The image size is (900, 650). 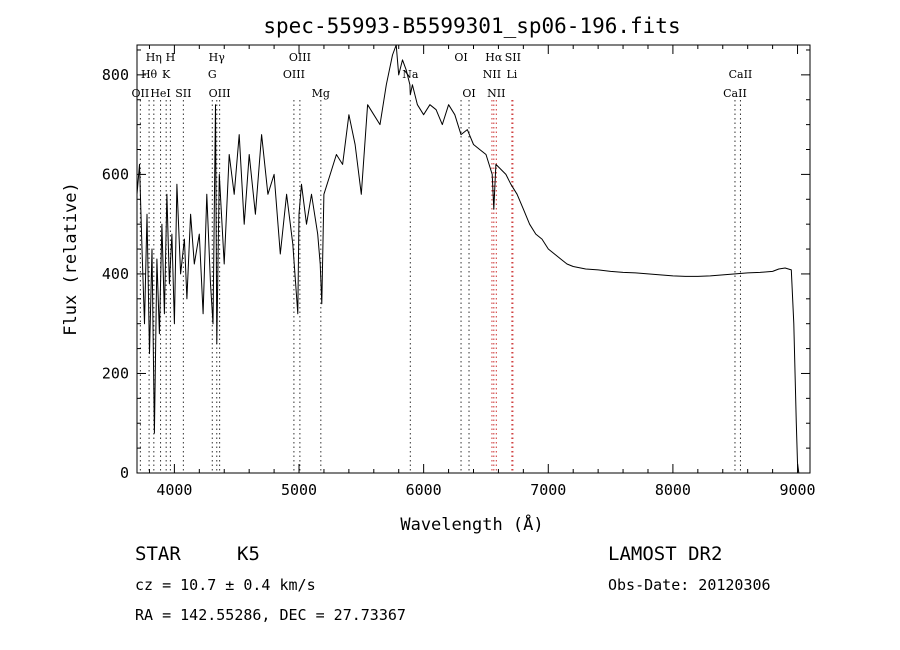 I want to click on y-axis-label: Flux (relative), so click(x=71, y=259).